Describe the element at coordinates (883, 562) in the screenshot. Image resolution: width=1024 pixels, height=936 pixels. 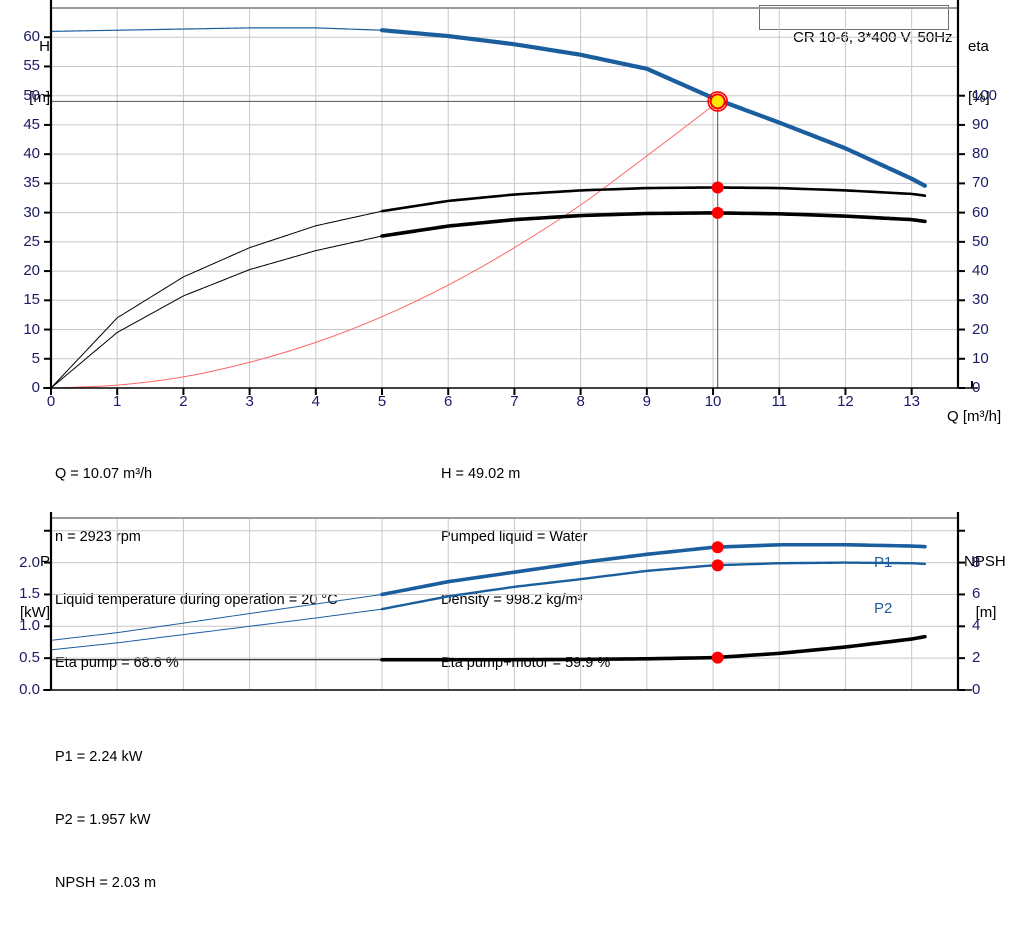
I see `p1-curve-label: P1` at that location.